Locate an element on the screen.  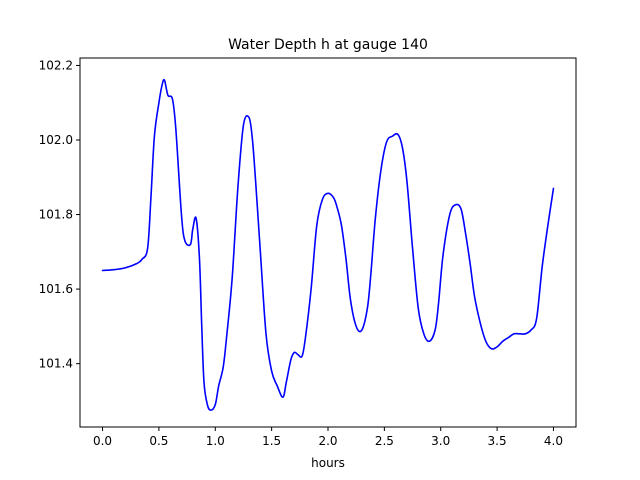
y-tick-label: 101.4 is located at coordinates (56, 364).